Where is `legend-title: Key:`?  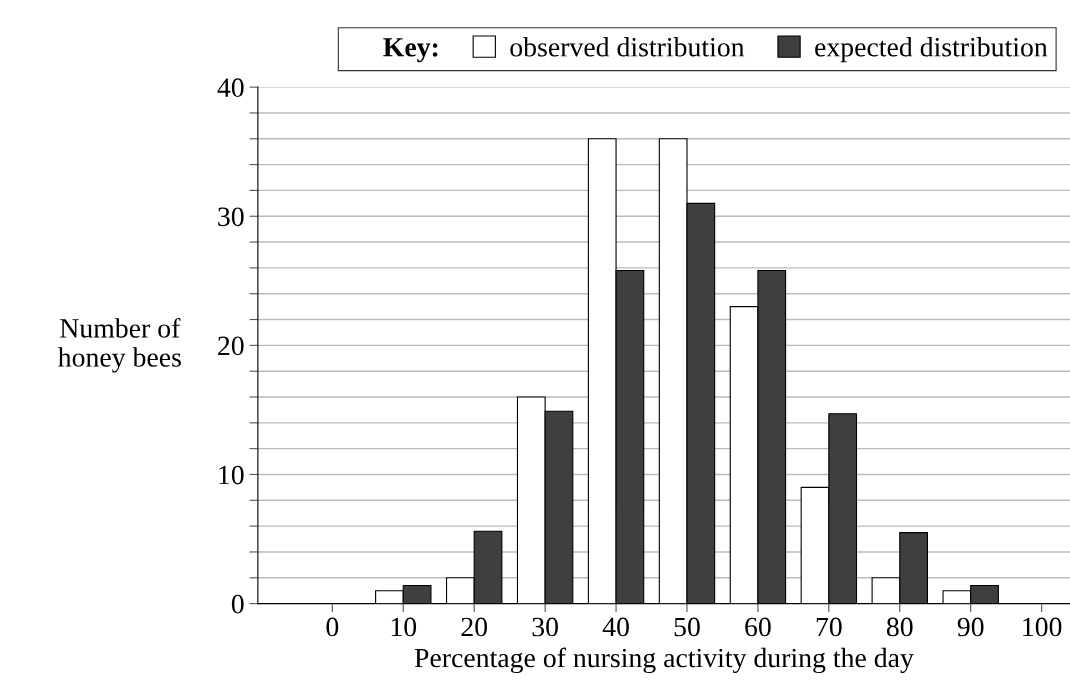 legend-title: Key: is located at coordinates (410, 50).